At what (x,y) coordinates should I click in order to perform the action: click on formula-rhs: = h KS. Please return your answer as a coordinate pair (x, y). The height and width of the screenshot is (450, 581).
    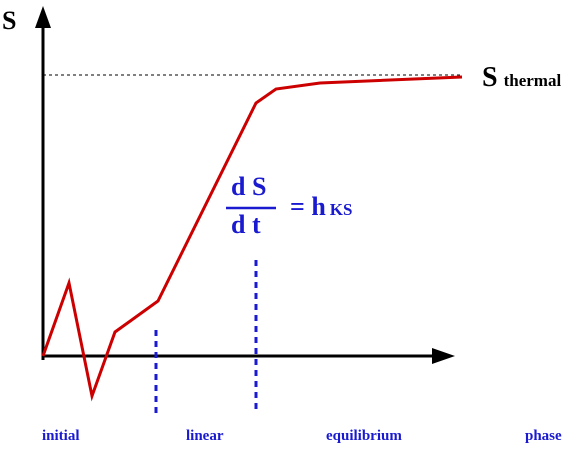
    Looking at the image, I should click on (321, 207).